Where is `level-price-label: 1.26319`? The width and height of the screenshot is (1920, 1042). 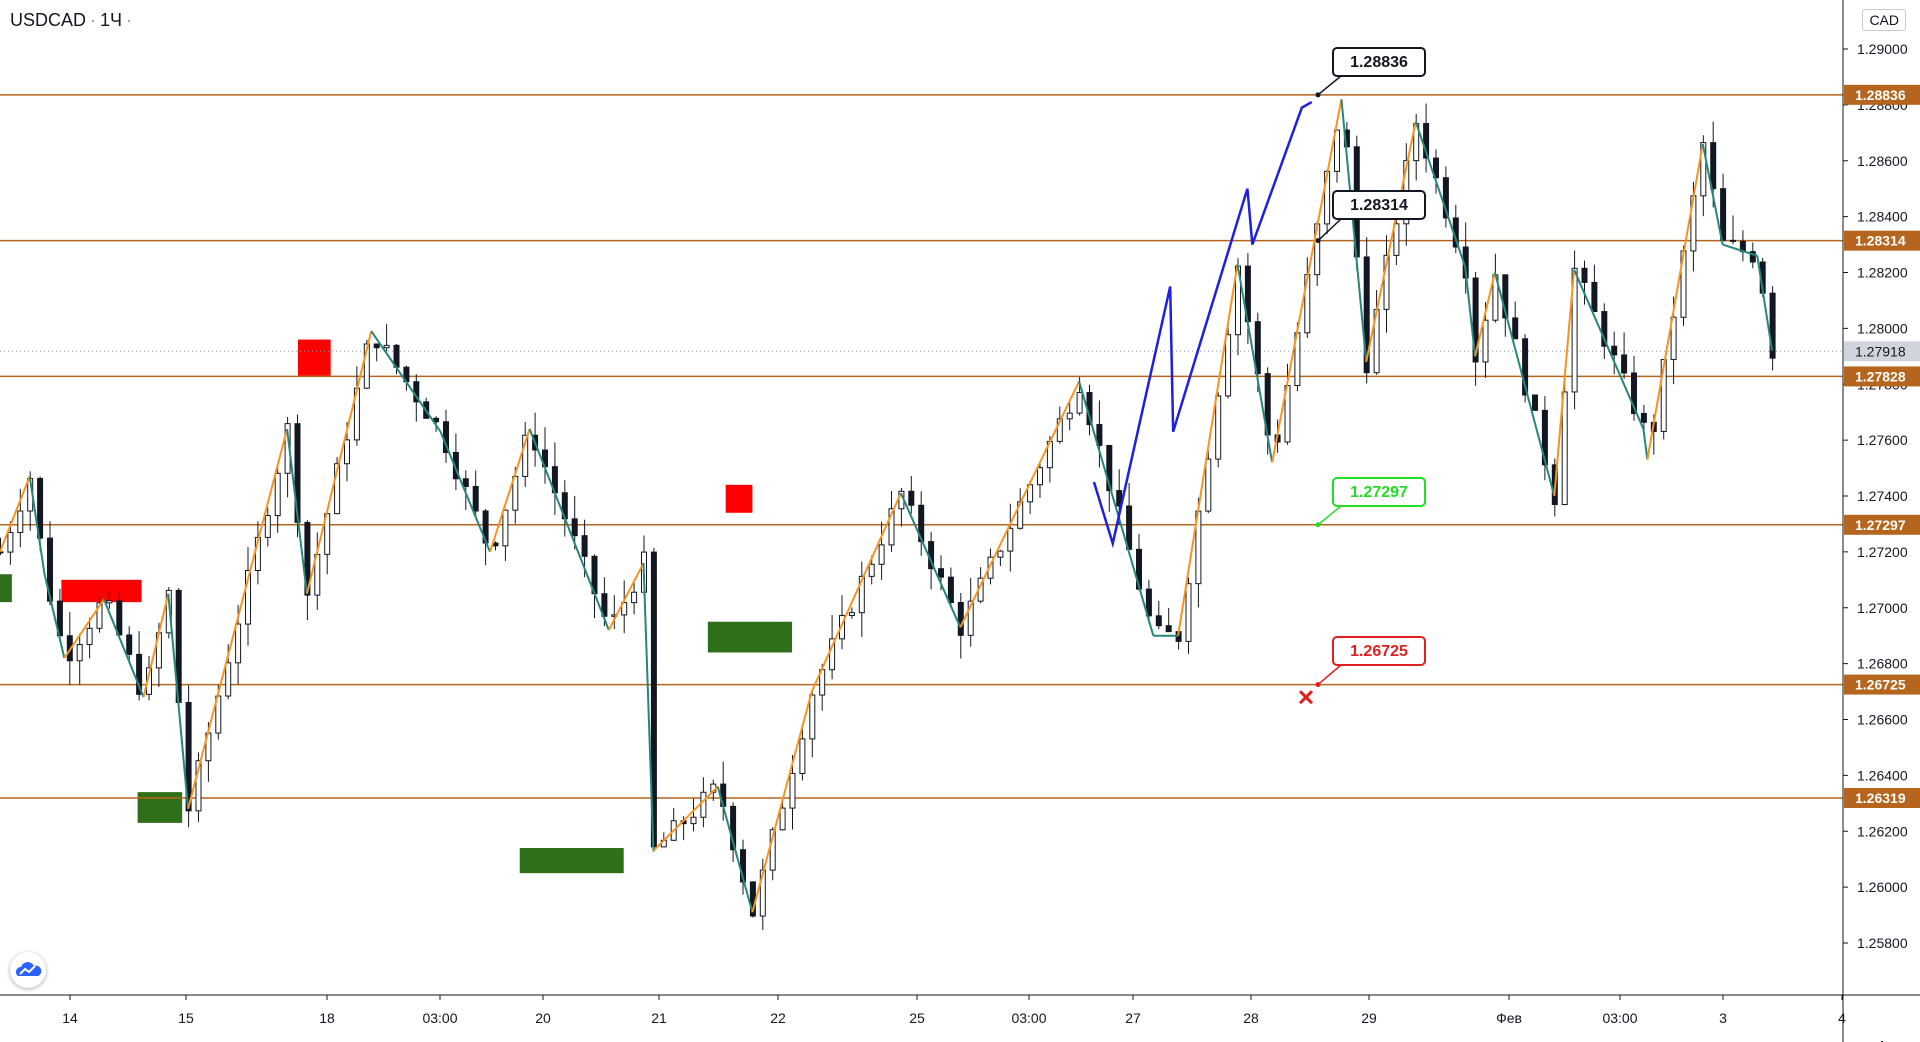 level-price-label: 1.26319 is located at coordinates (1880, 798).